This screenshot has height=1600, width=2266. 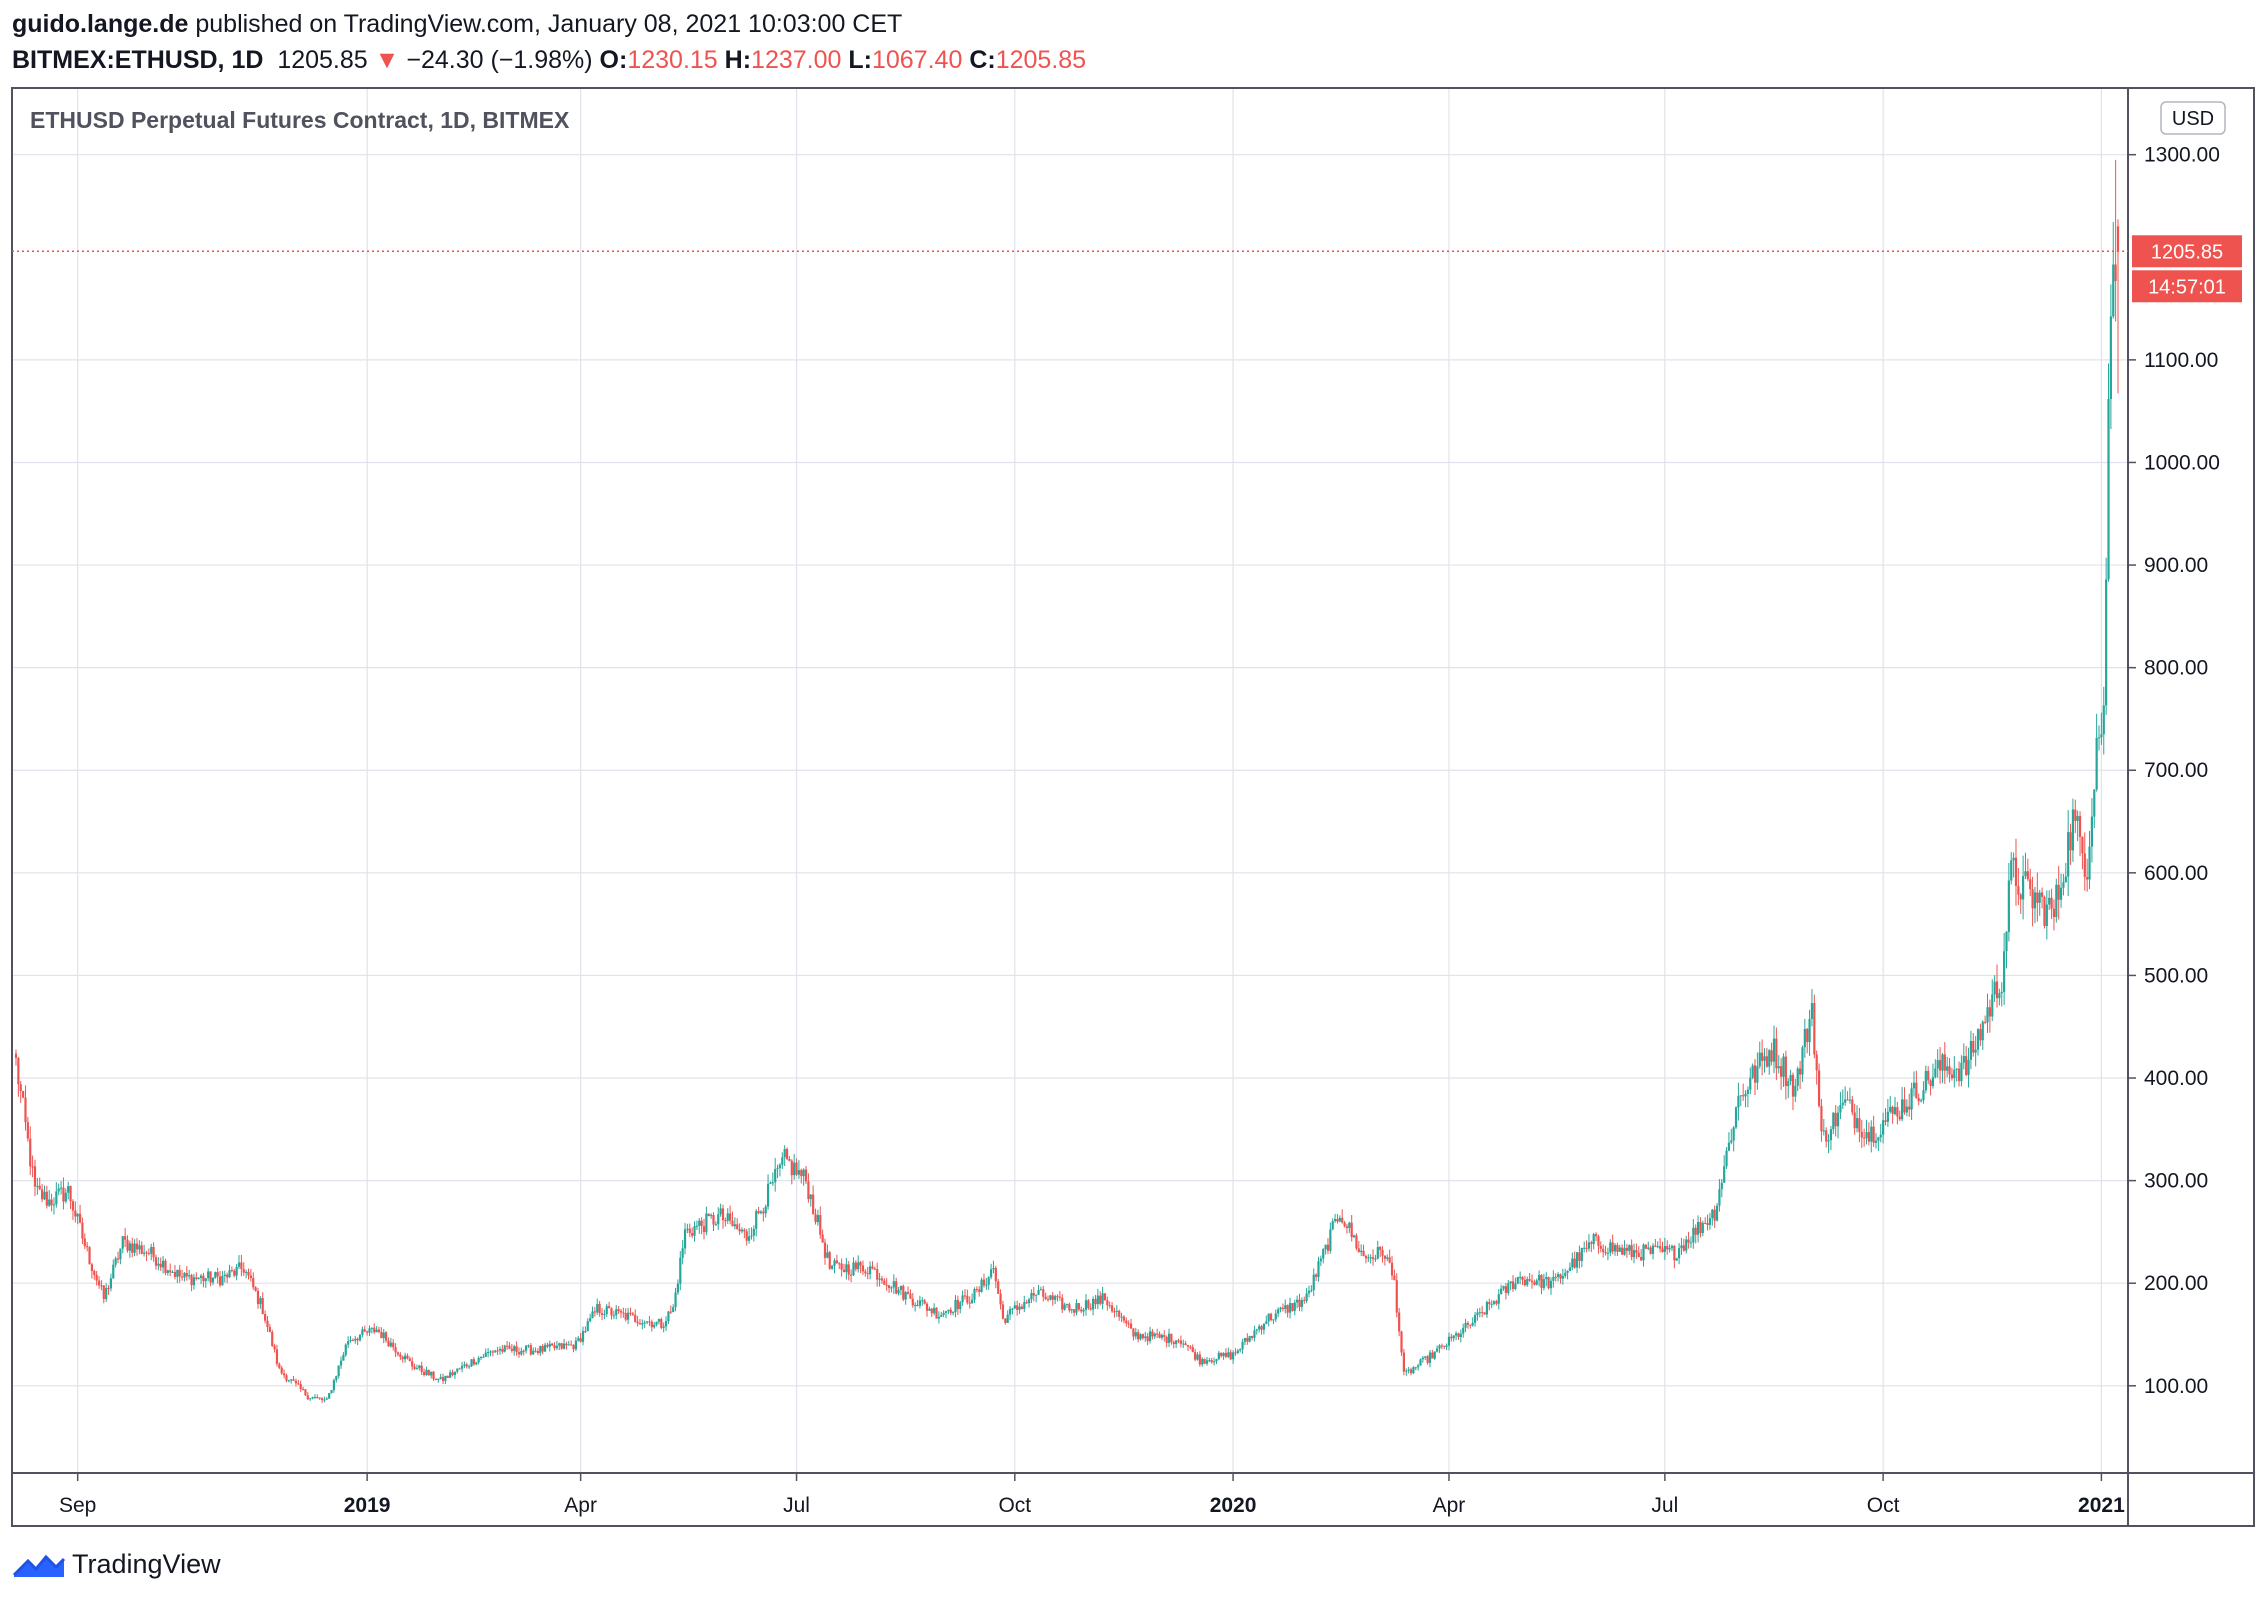 What do you see at coordinates (138, 60) in the screenshot?
I see `symbol-label: BITMEX:ETHUSD, 1D` at bounding box center [138, 60].